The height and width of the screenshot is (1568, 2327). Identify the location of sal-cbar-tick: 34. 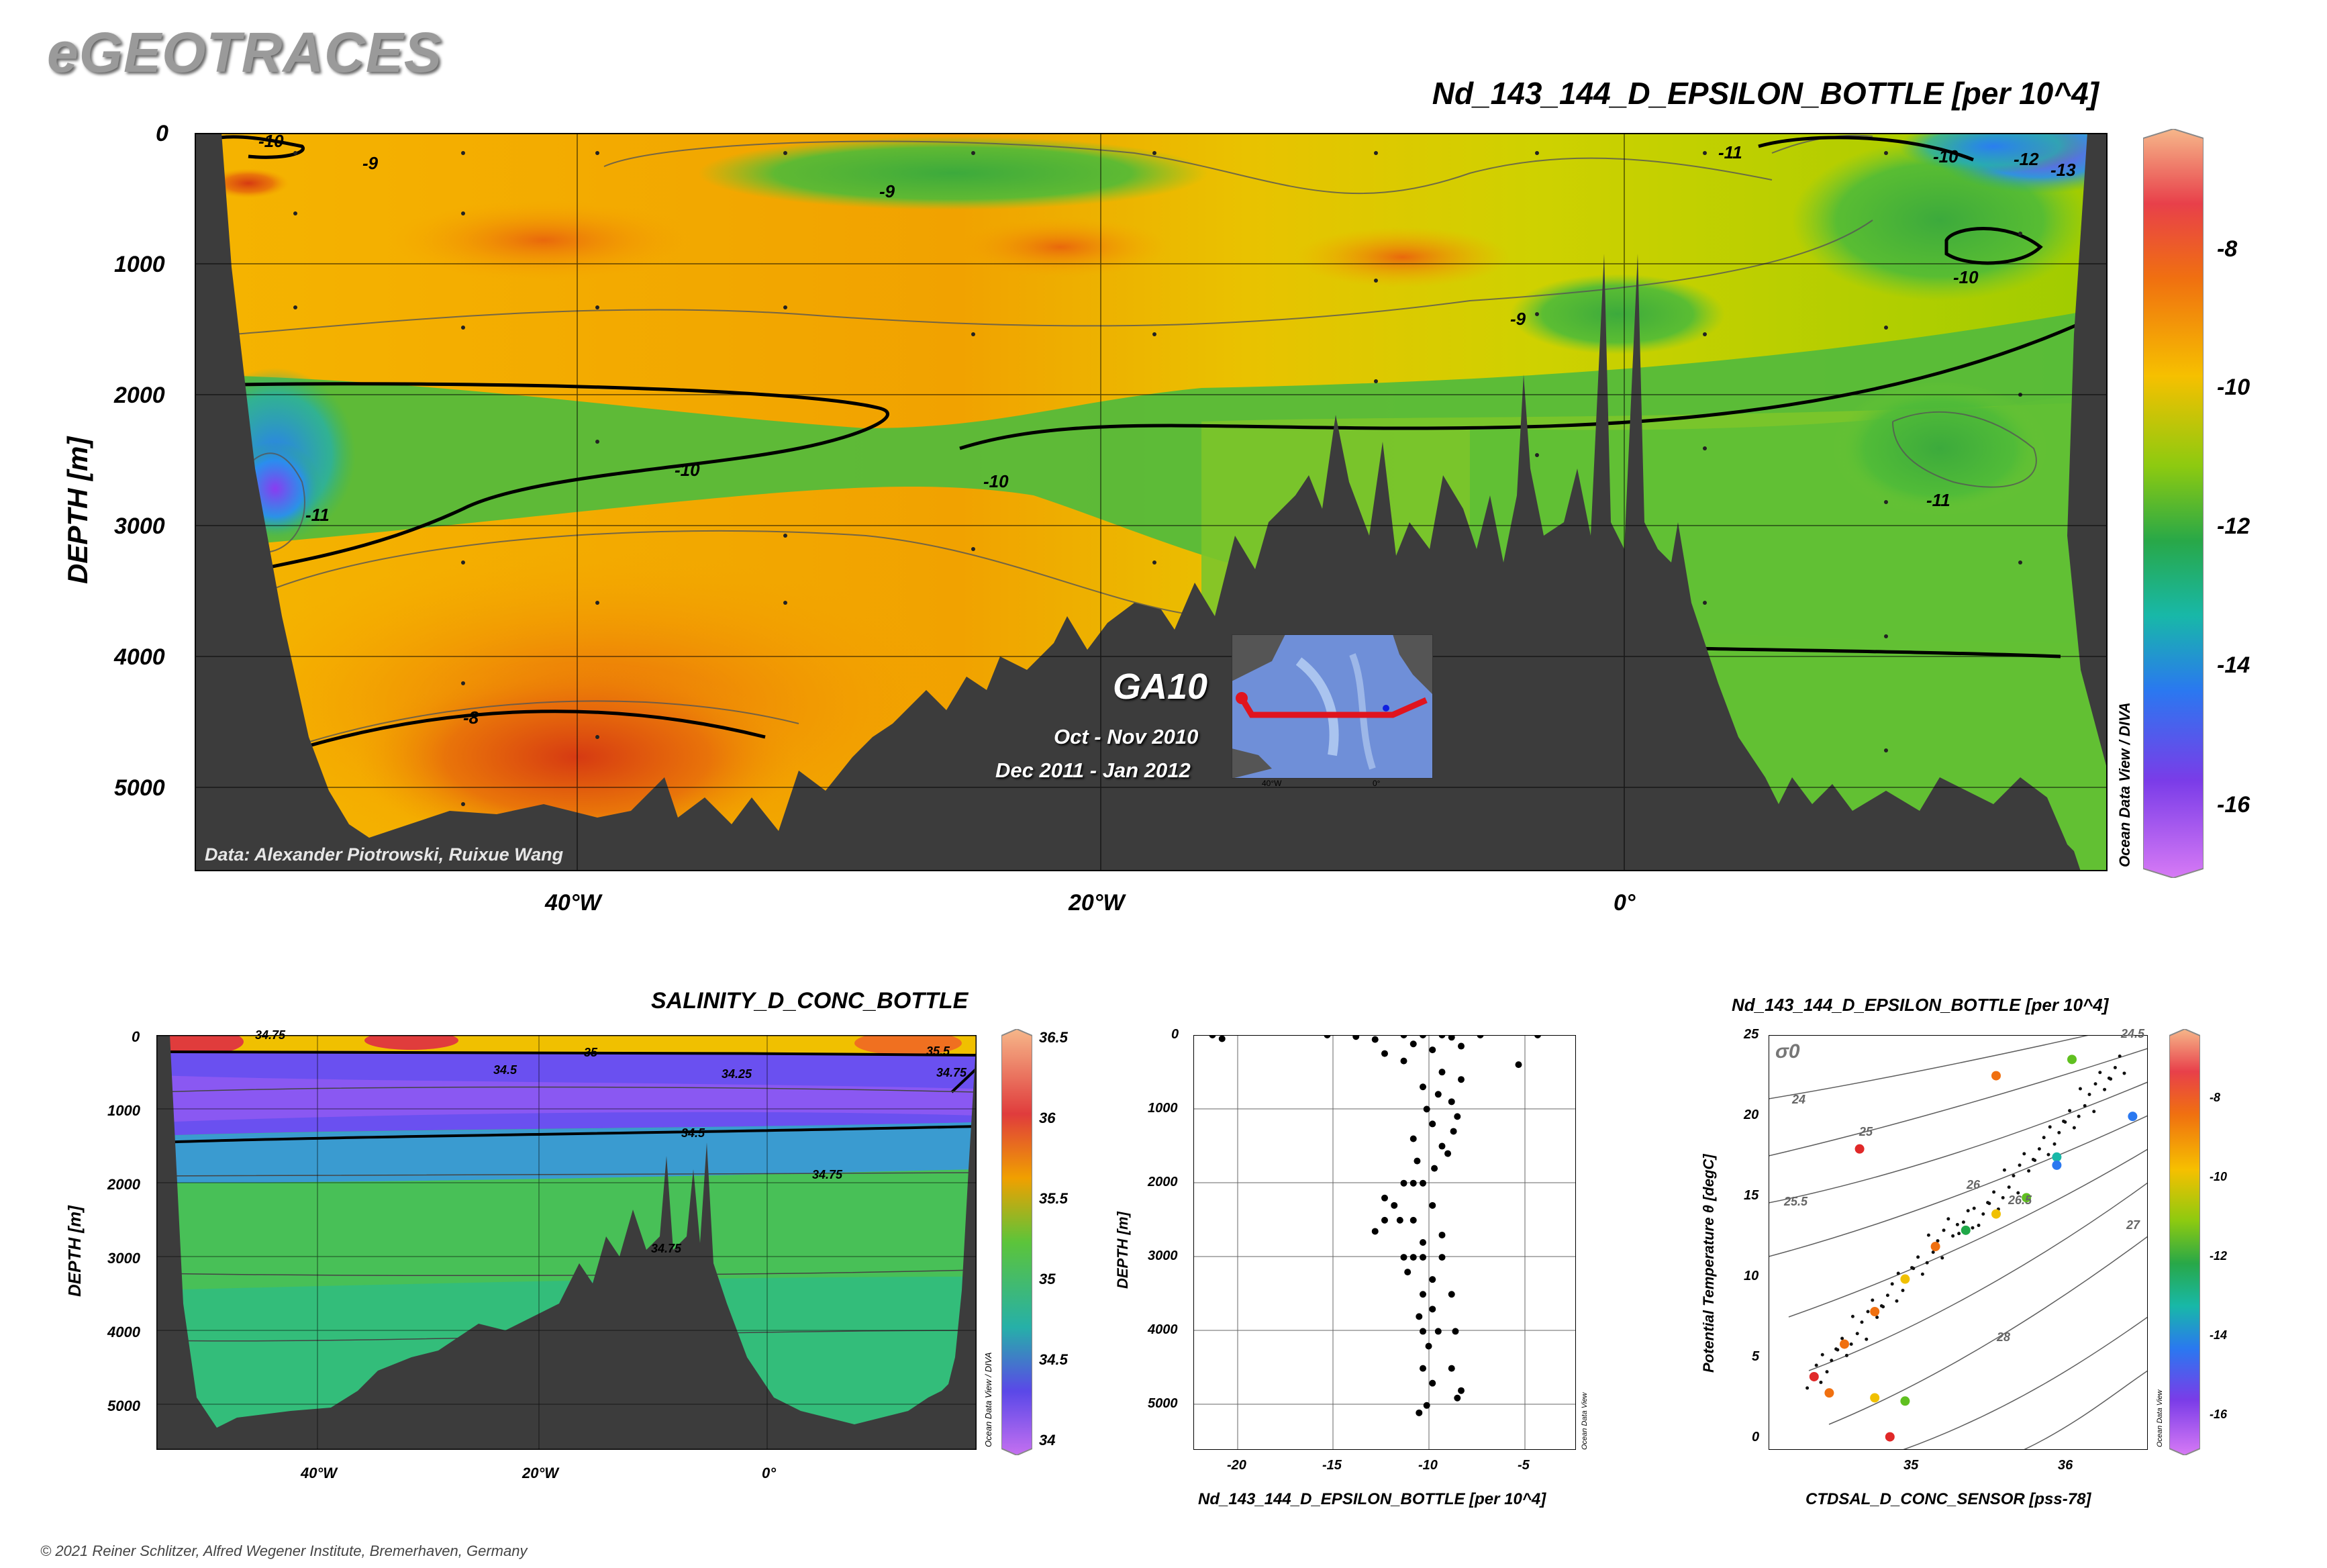
(1047, 1440).